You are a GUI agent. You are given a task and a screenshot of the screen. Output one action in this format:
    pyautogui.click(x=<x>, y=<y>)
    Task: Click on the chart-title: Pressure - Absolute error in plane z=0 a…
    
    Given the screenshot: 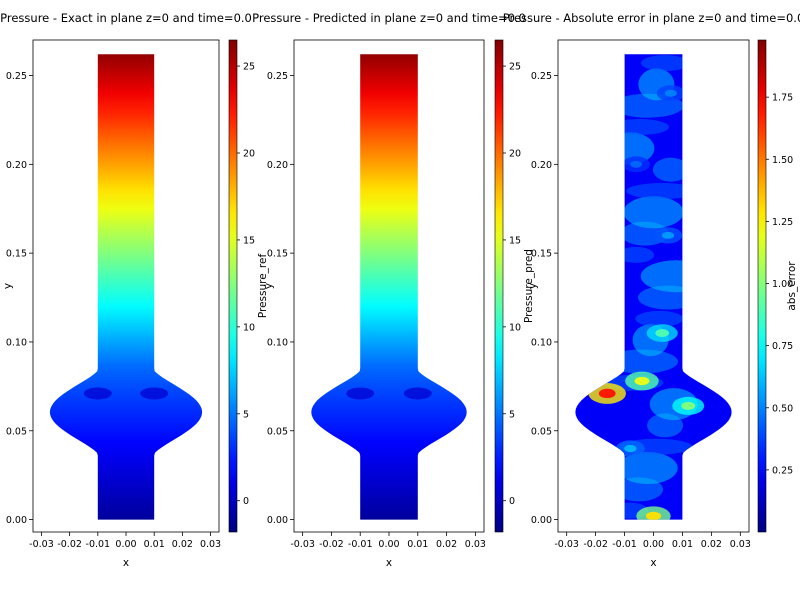 What is the action you would take?
    pyautogui.click(x=651, y=18)
    